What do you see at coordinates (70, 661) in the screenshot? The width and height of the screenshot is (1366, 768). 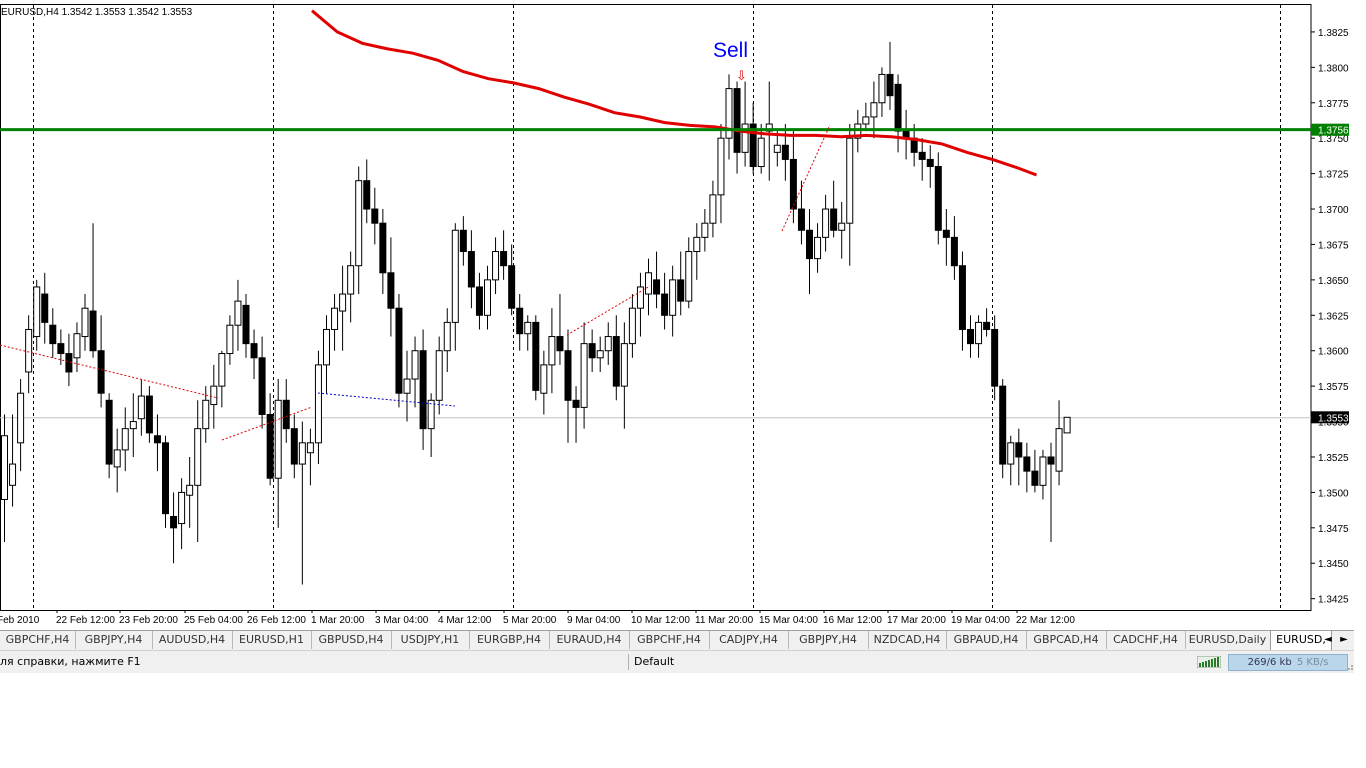 I see `status-help-text: ля справки, нажмите F1` at bounding box center [70, 661].